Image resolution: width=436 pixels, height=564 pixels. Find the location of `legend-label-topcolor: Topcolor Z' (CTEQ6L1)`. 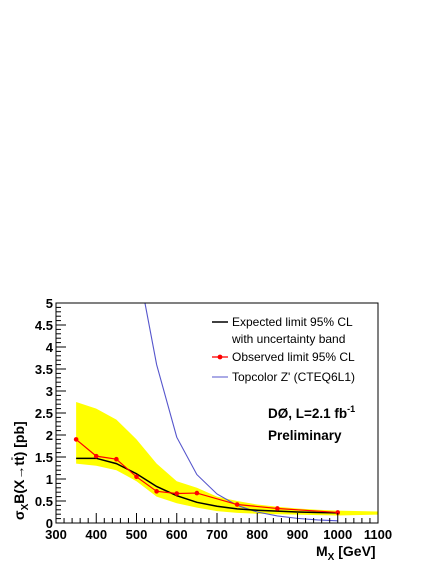

legend-label-topcolor: Topcolor Z' (CTEQ6L1) is located at coordinates (293, 377).